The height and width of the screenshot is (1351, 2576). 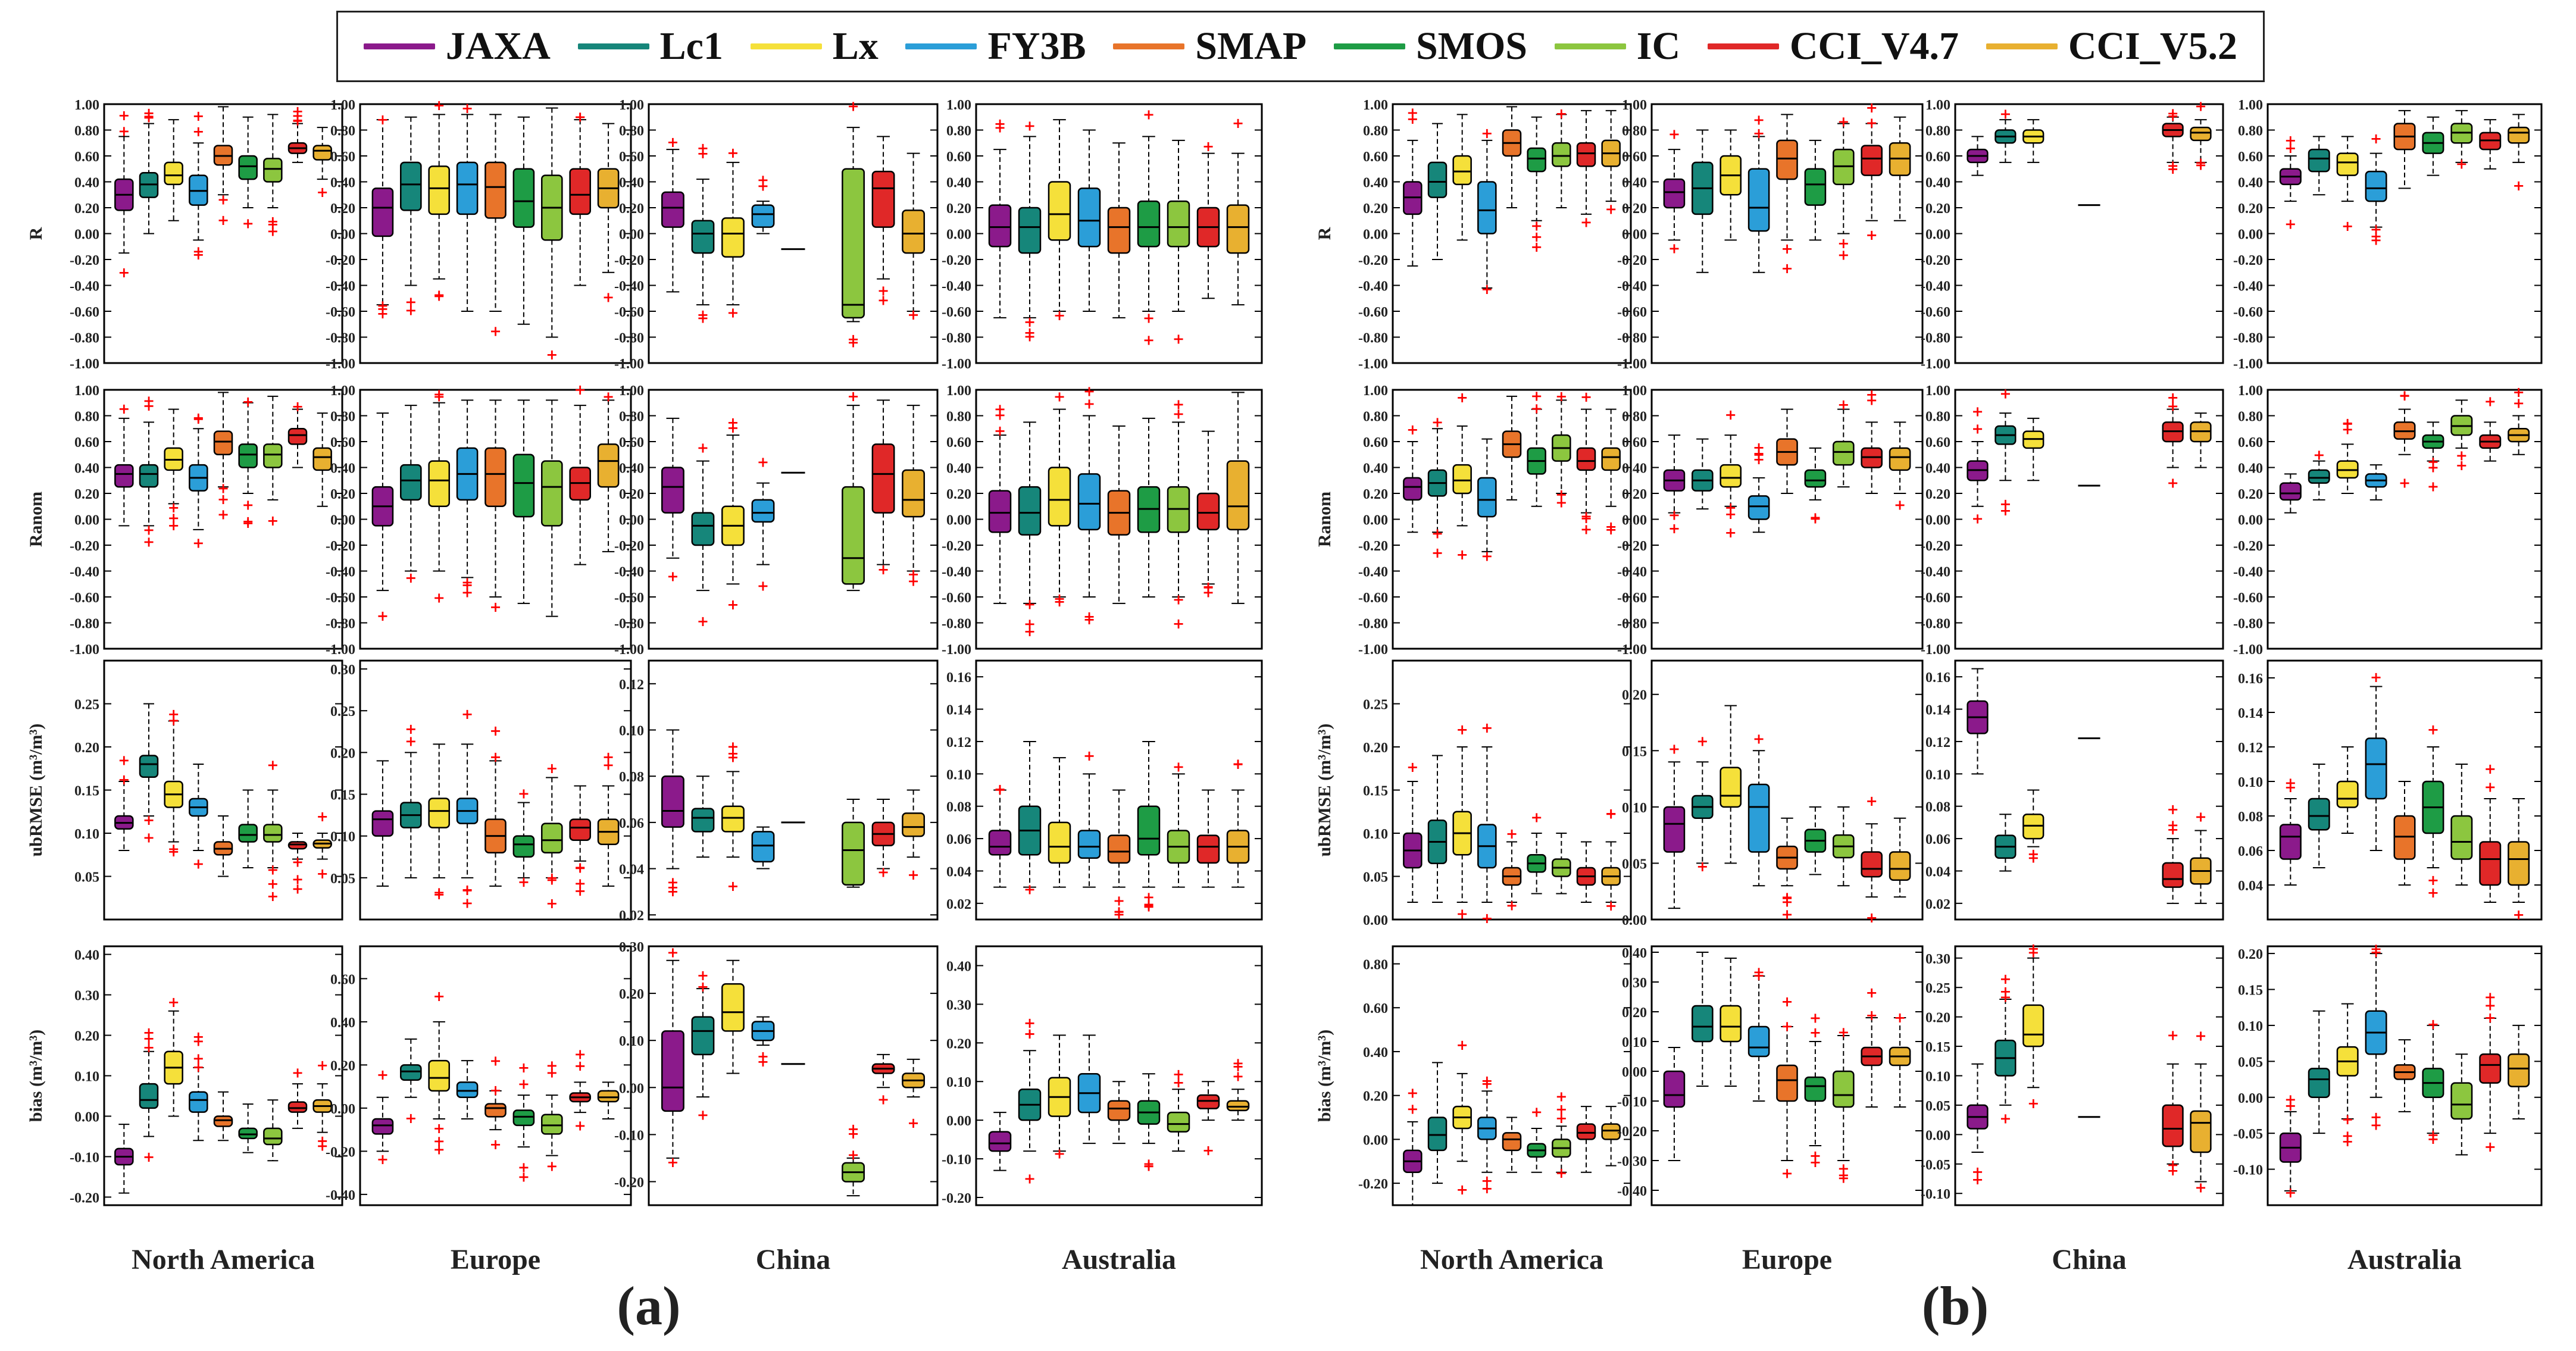 What do you see at coordinates (382, 823) in the screenshot?
I see `box-jaxa` at bounding box center [382, 823].